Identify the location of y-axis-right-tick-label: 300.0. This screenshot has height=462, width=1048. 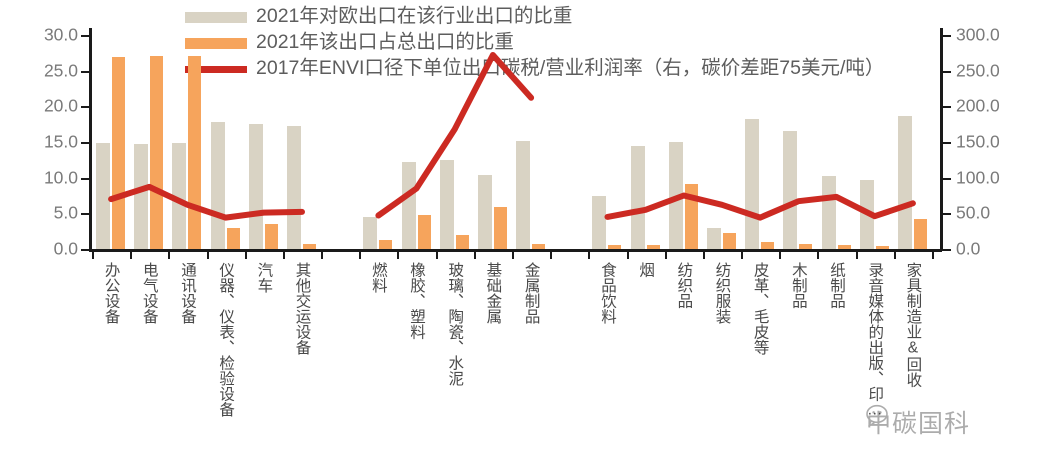
(978, 34).